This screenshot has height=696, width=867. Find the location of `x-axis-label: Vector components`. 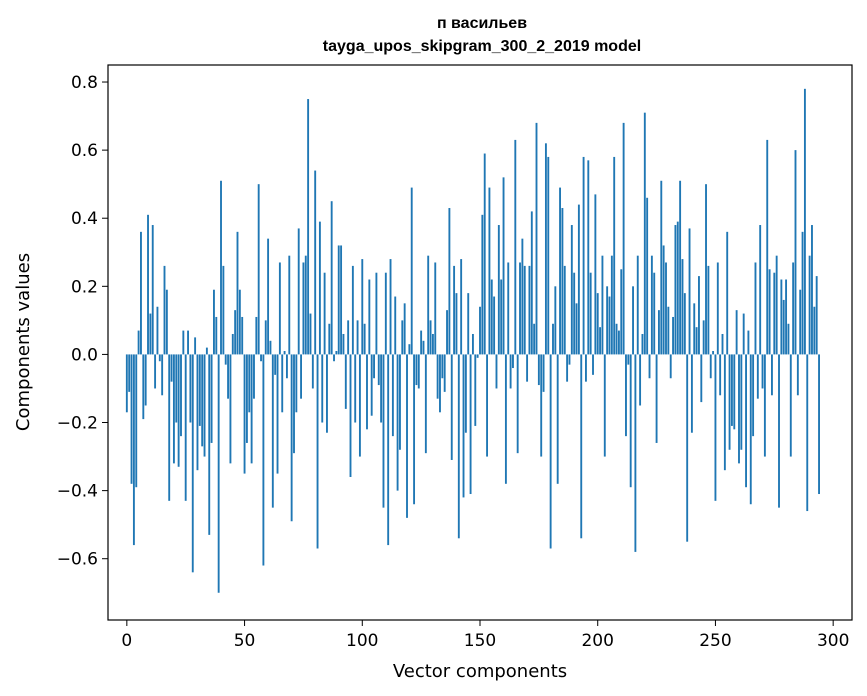

x-axis-label: Vector components is located at coordinates (480, 671).